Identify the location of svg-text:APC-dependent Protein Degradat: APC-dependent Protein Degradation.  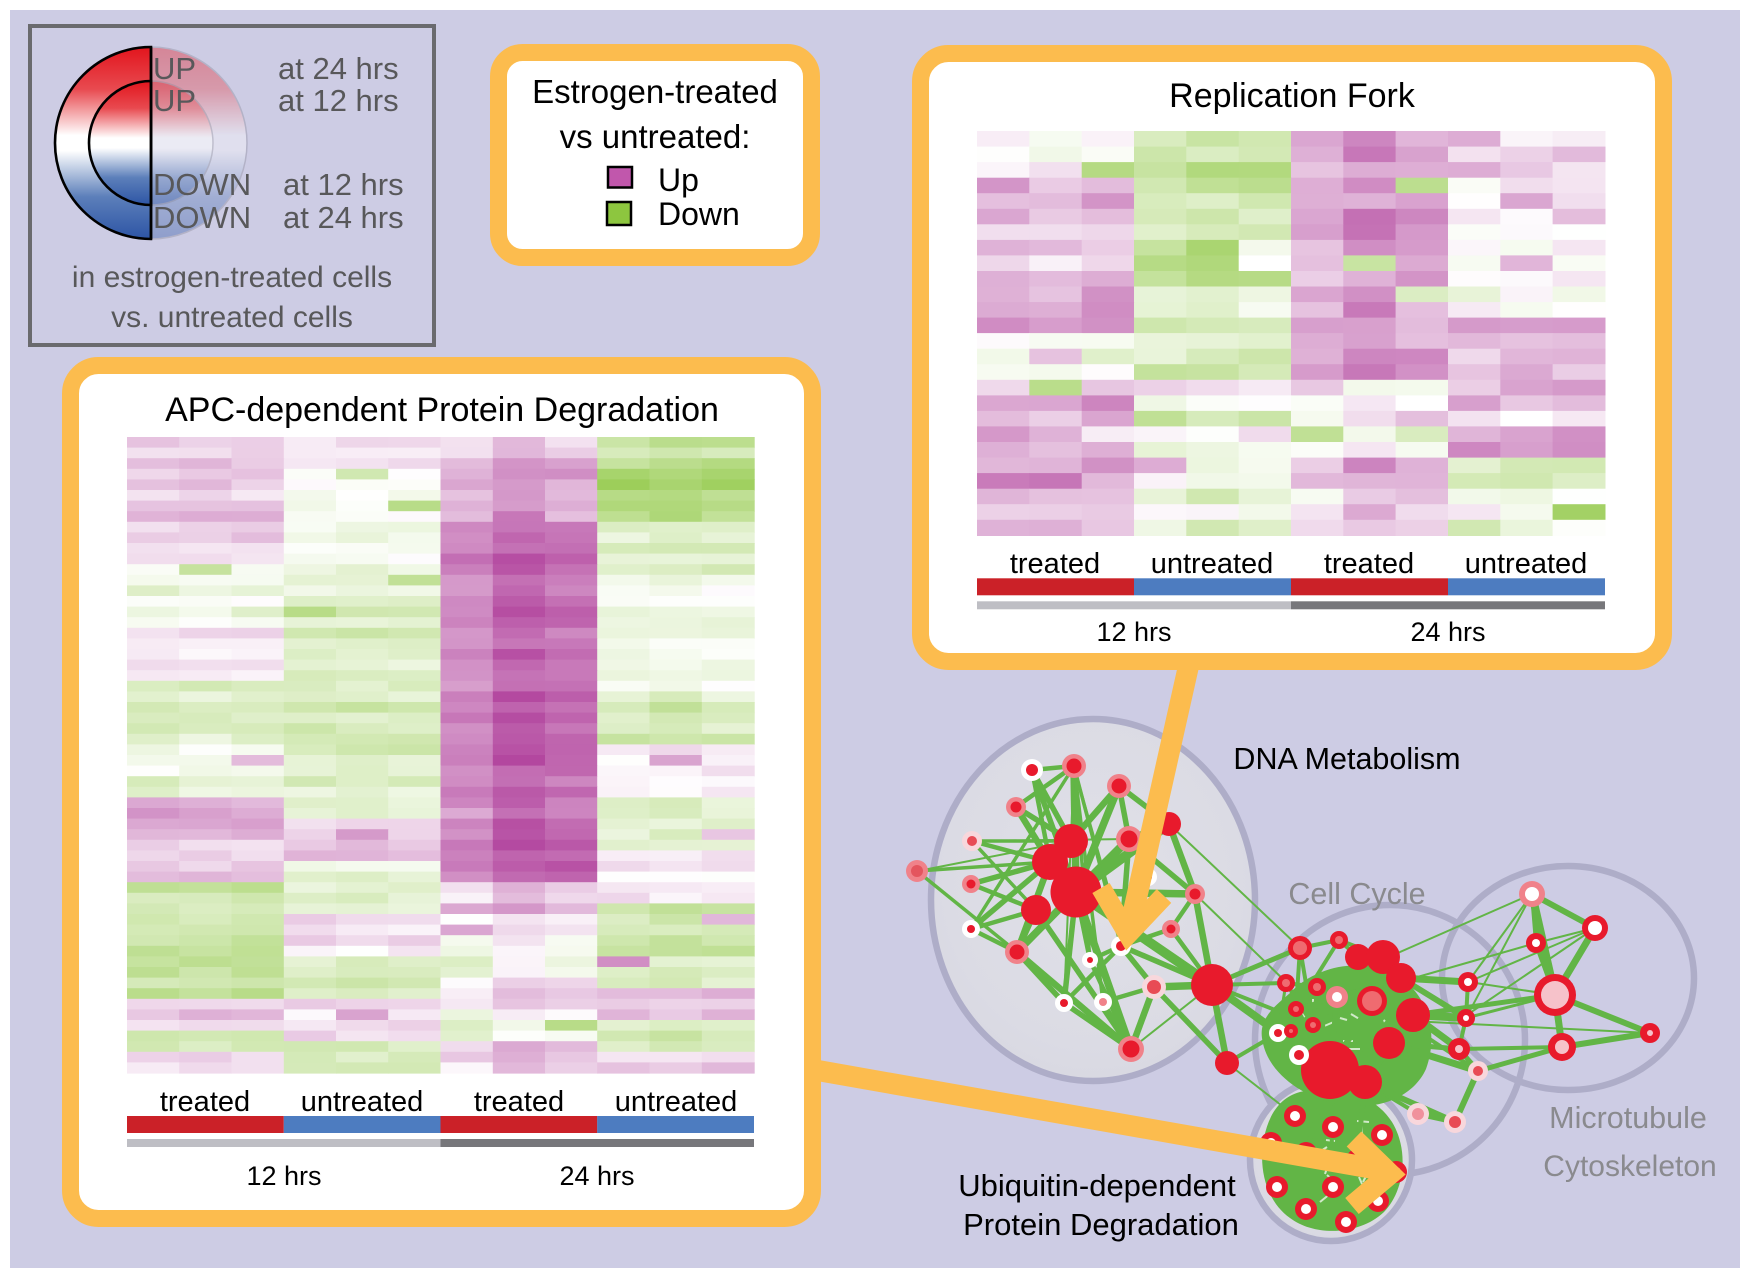
(442, 410).